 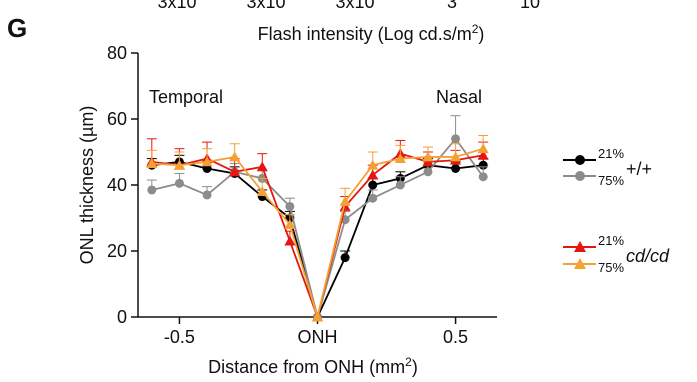 What do you see at coordinates (530, 6) in the screenshot?
I see `prev-tick-label-5: 10` at bounding box center [530, 6].